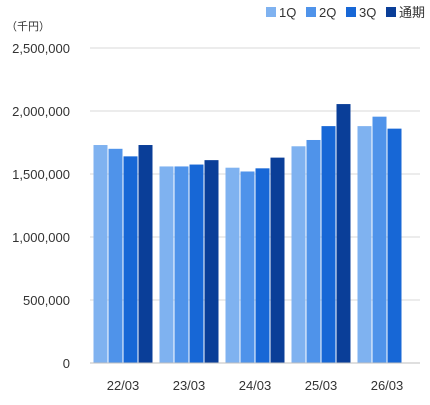 Image resolution: width=430 pixels, height=405 pixels. I want to click on y-tick-label: 2,500,000, so click(41, 48).